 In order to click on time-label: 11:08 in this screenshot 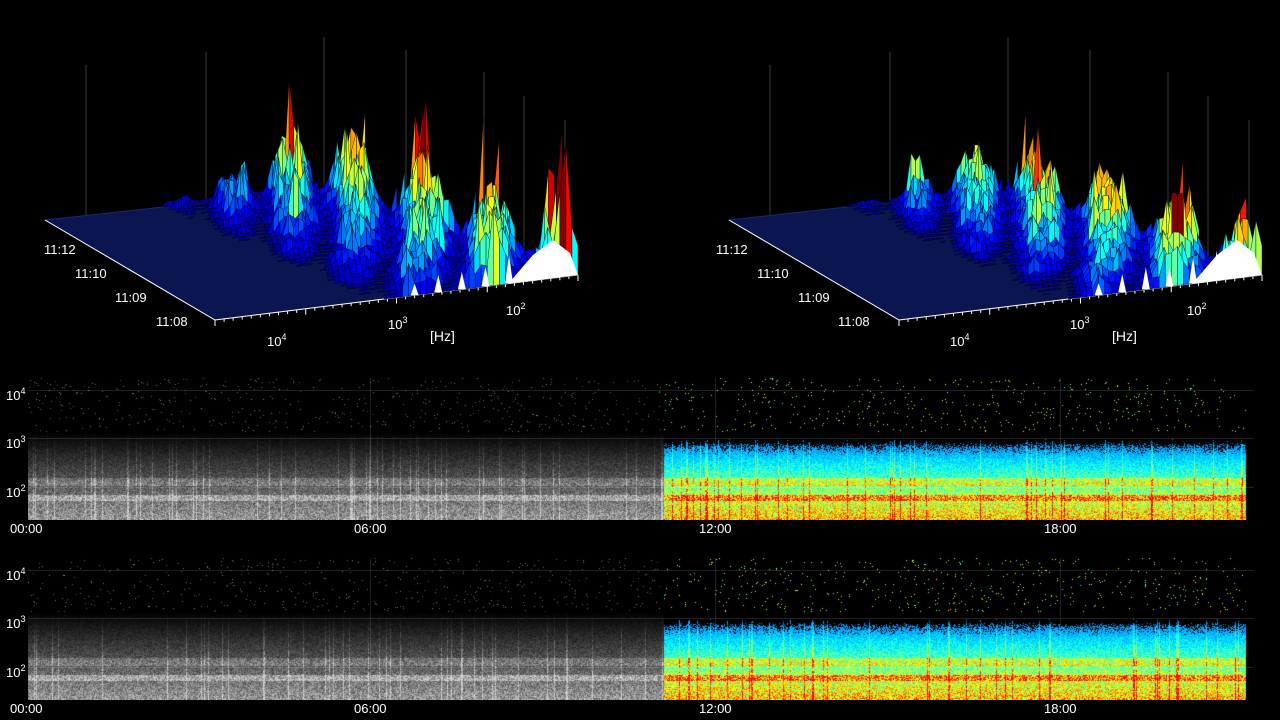, I will do `click(854, 321)`.